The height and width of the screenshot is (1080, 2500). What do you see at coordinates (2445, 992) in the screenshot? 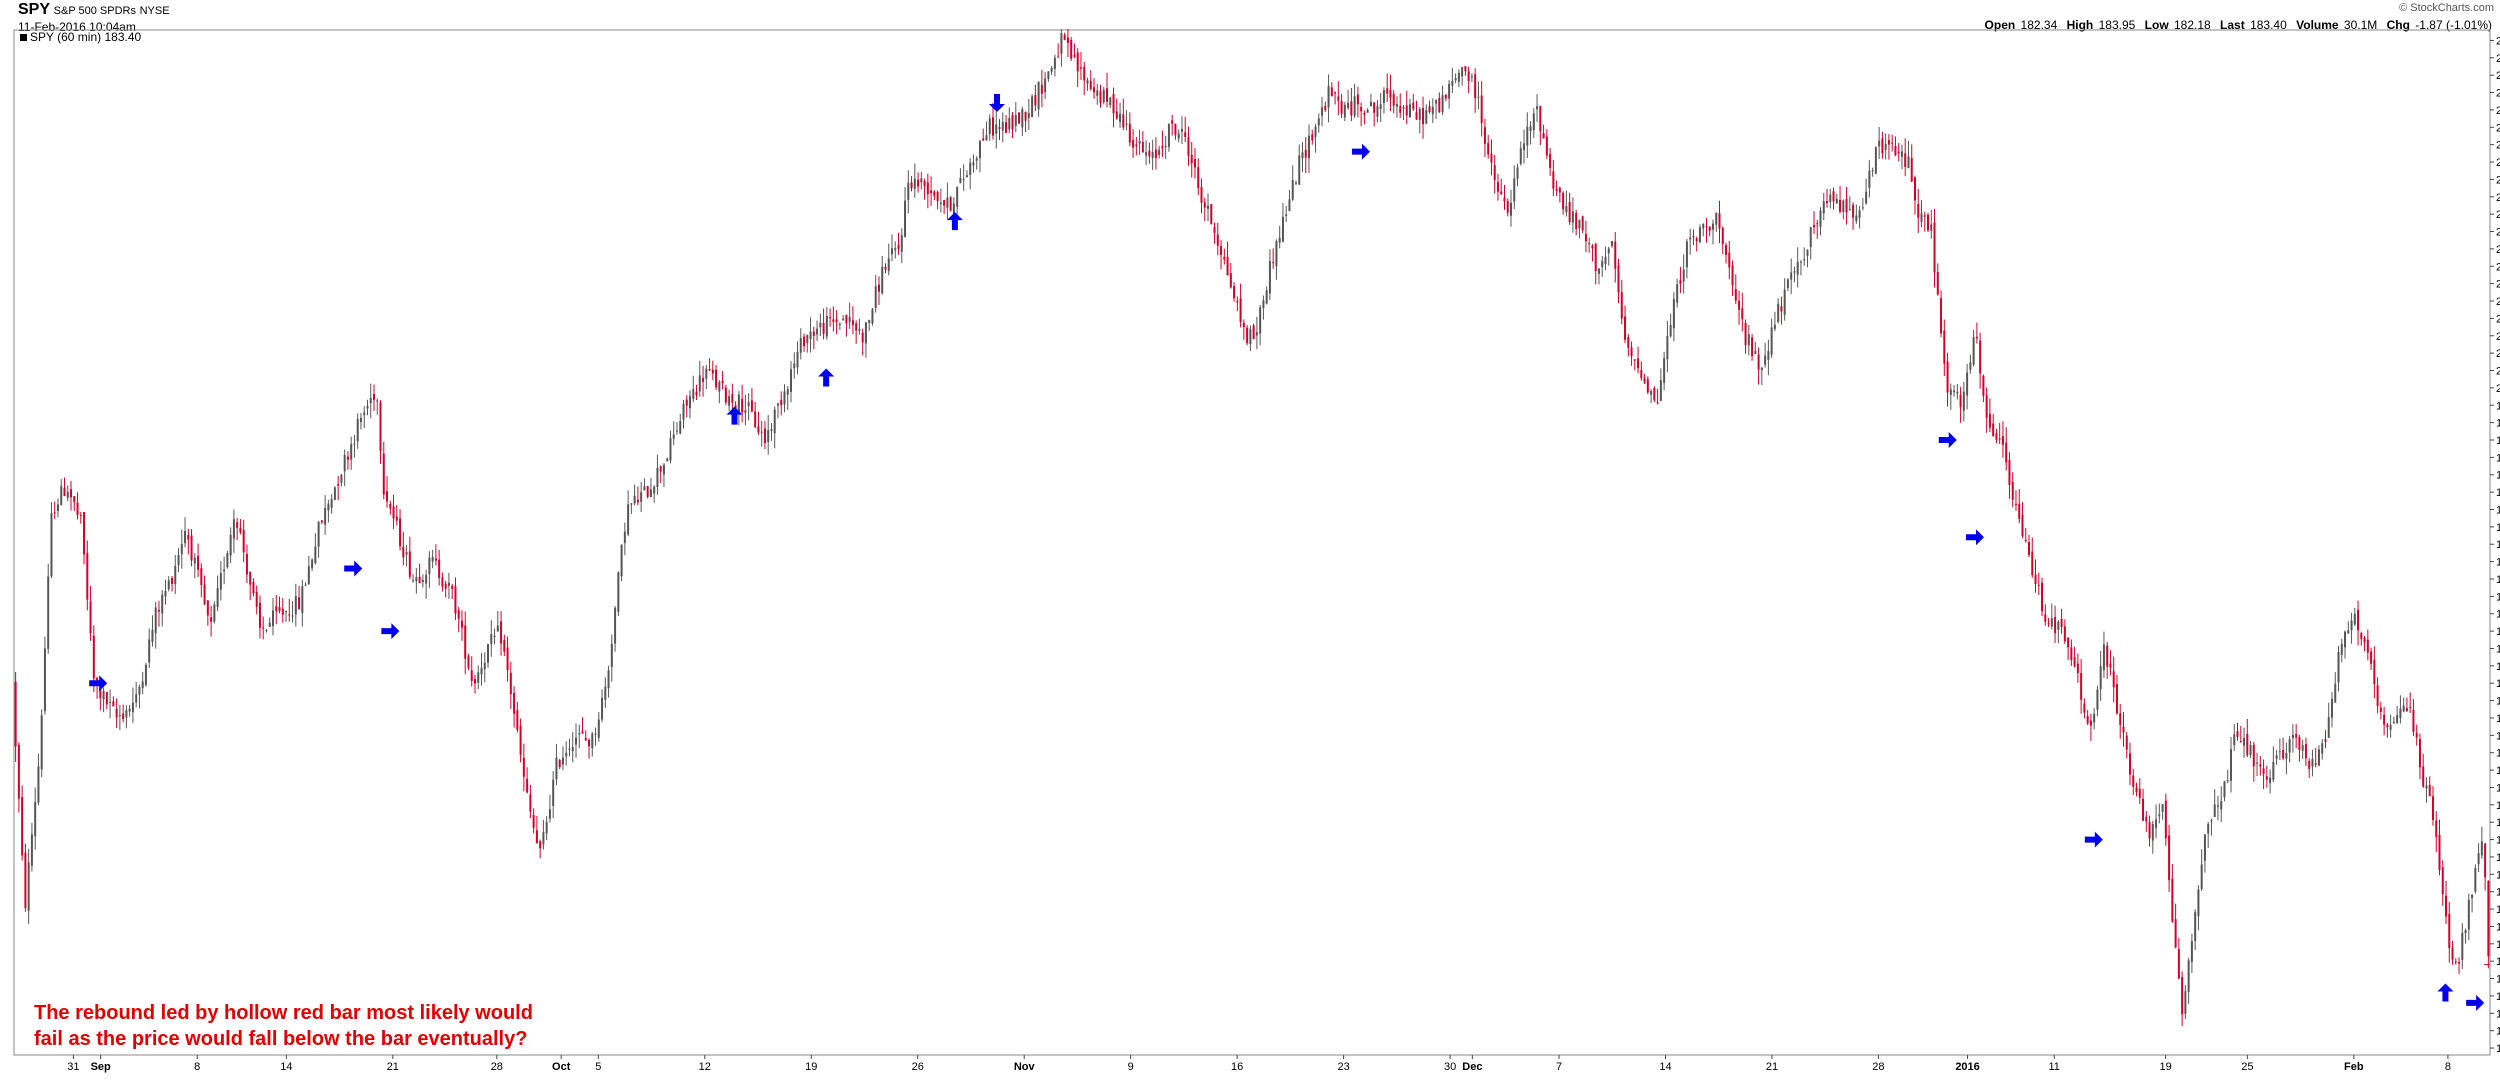
I see `arrow-marker` at bounding box center [2445, 992].